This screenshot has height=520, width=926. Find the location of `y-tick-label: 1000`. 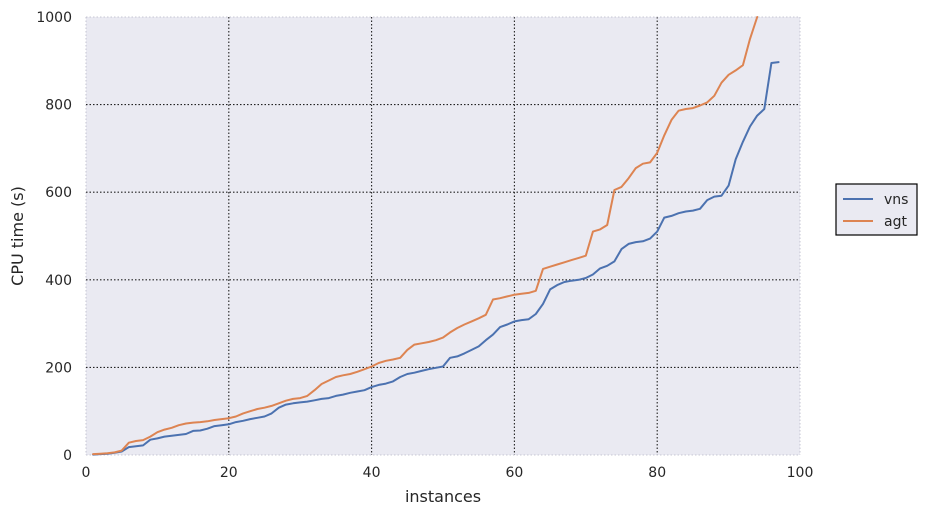

y-tick-label: 1000 is located at coordinates (54, 18).